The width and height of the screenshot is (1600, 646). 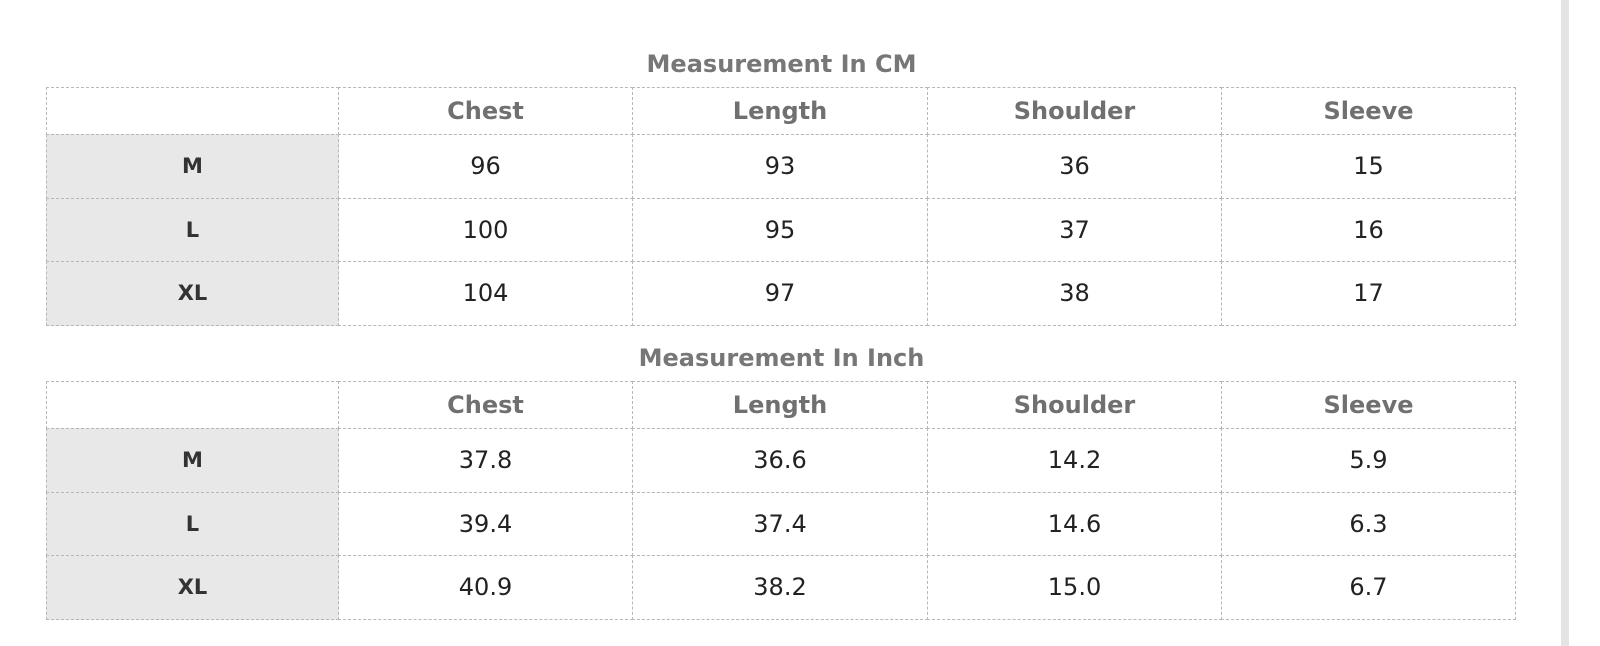 I want to click on table-title: Measurement In CM, so click(x=781, y=64).